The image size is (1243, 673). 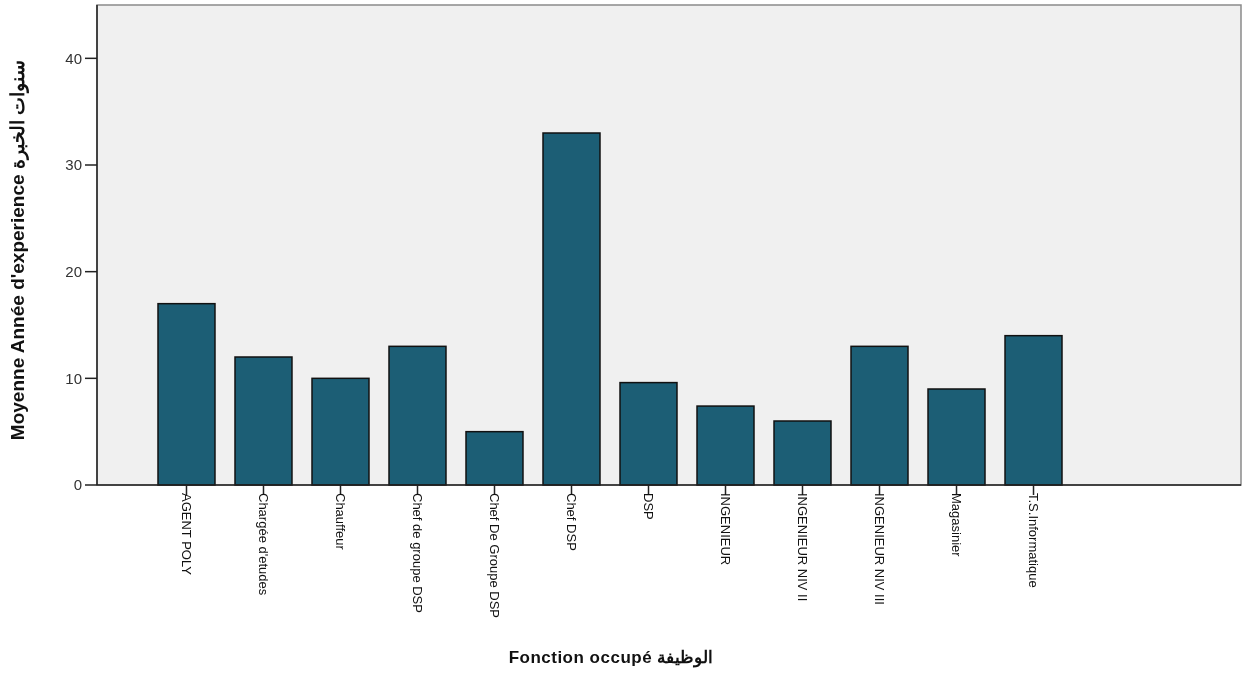 What do you see at coordinates (494, 556) in the screenshot?
I see `x-tick-label: Chef De Groupe DSP` at bounding box center [494, 556].